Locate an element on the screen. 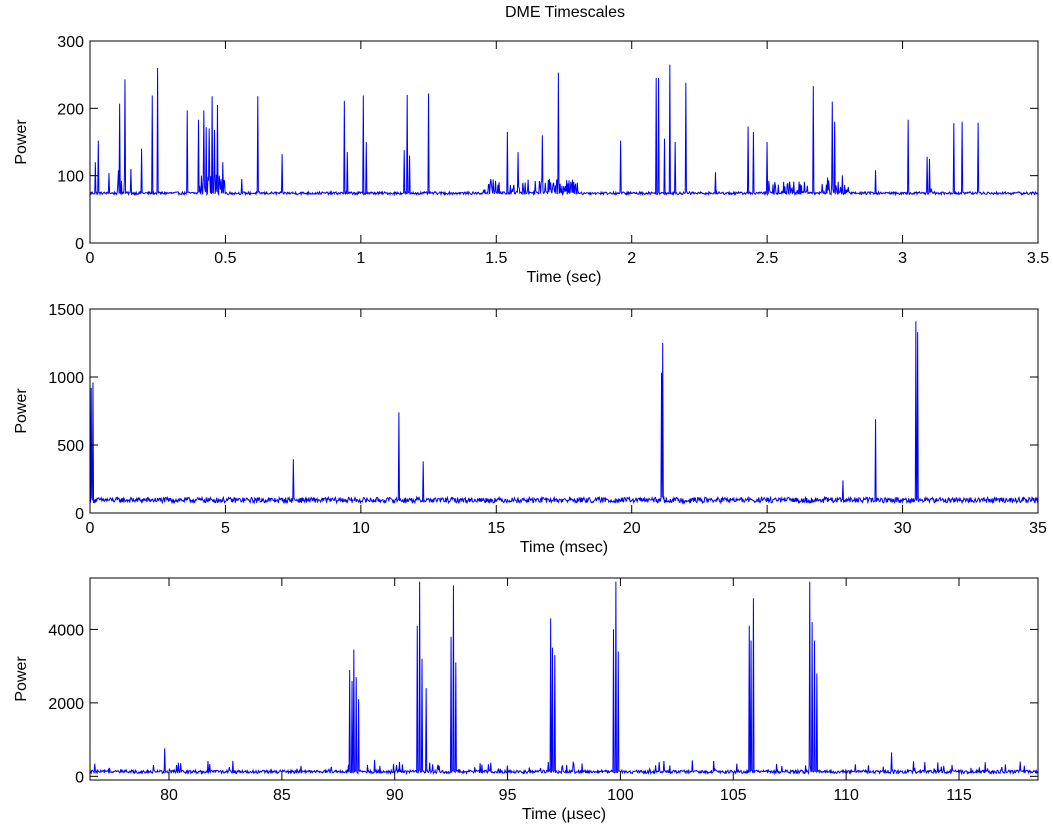 This screenshot has height=839, width=1053. top-ytick-label: 0 is located at coordinates (79, 244).